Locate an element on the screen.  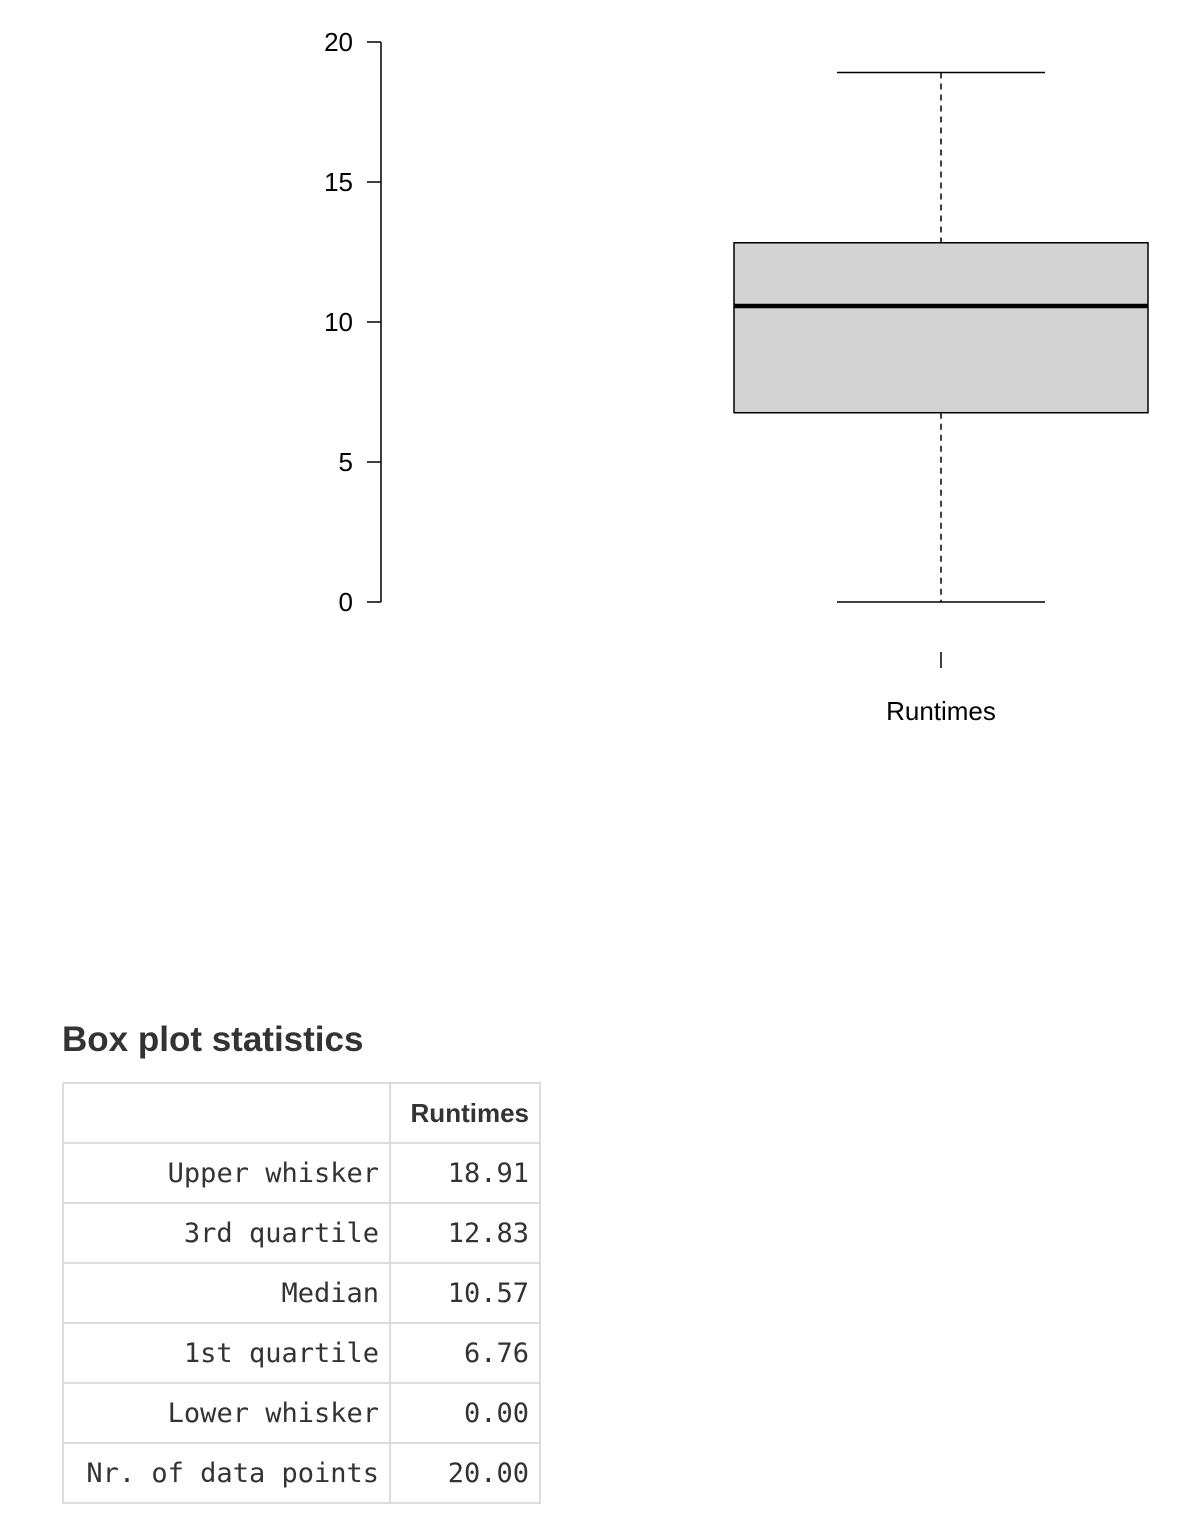
stats-header-row: Runtimes is located at coordinates (301, 1113).